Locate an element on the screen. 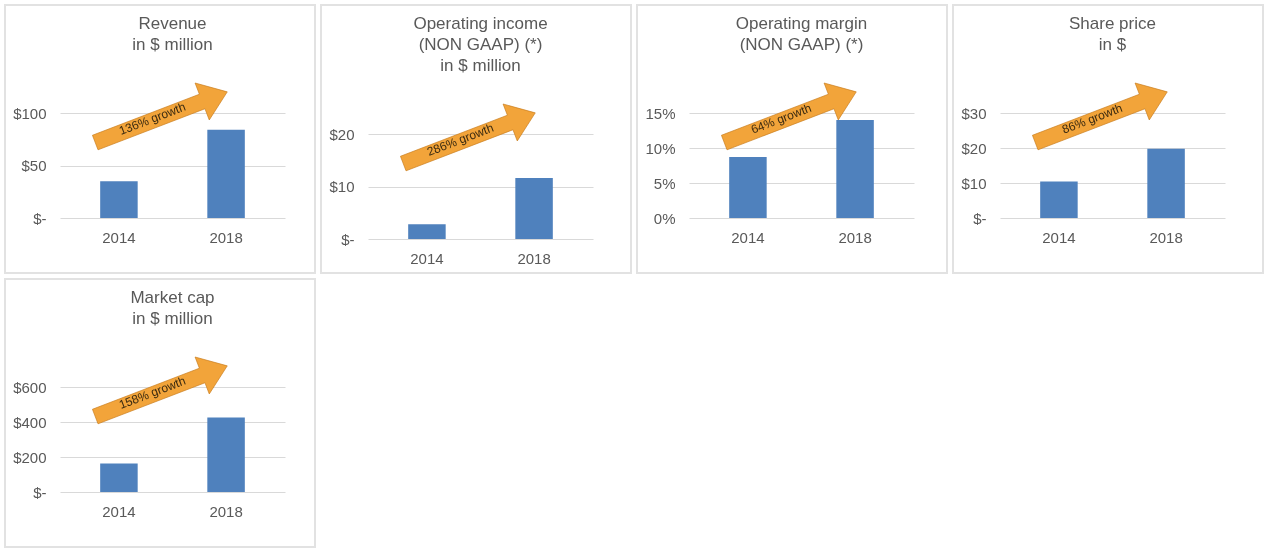 The width and height of the screenshot is (1280, 550). y-tick-label: $400 is located at coordinates (30, 422).